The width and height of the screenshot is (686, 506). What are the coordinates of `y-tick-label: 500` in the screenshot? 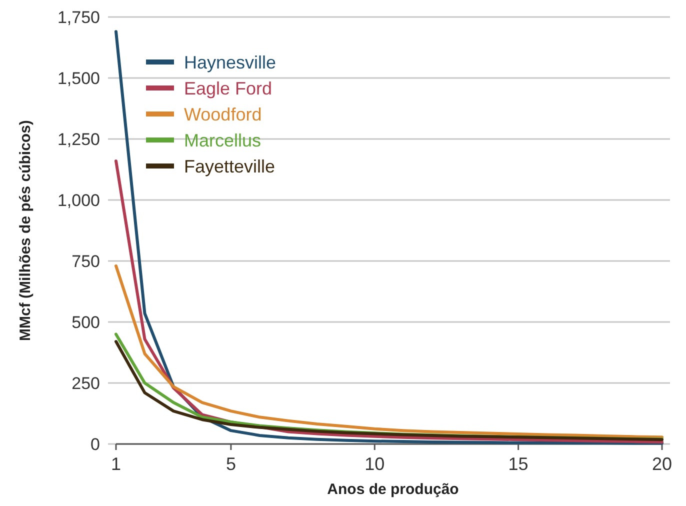 It's located at (86, 322).